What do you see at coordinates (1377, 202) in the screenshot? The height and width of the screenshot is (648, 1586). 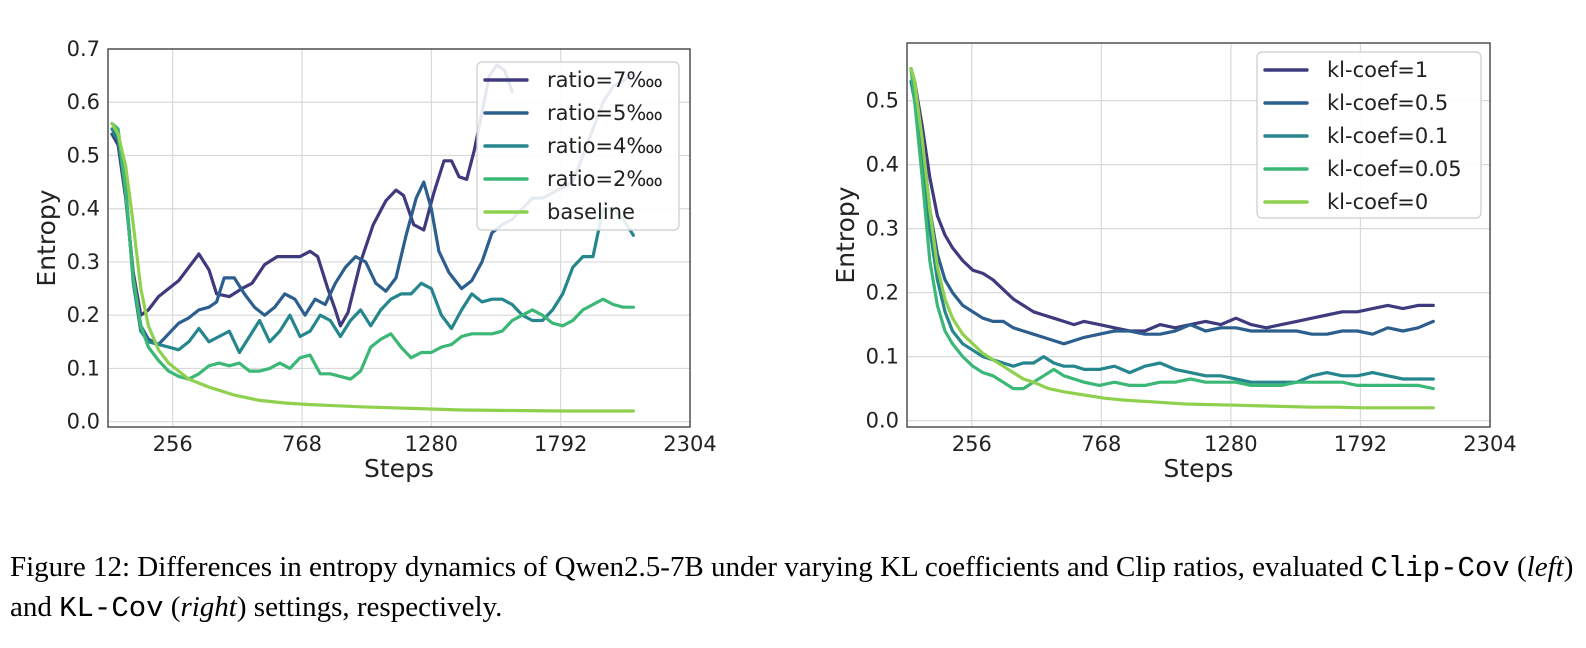 I see `legend-label: kl-coef=0` at bounding box center [1377, 202].